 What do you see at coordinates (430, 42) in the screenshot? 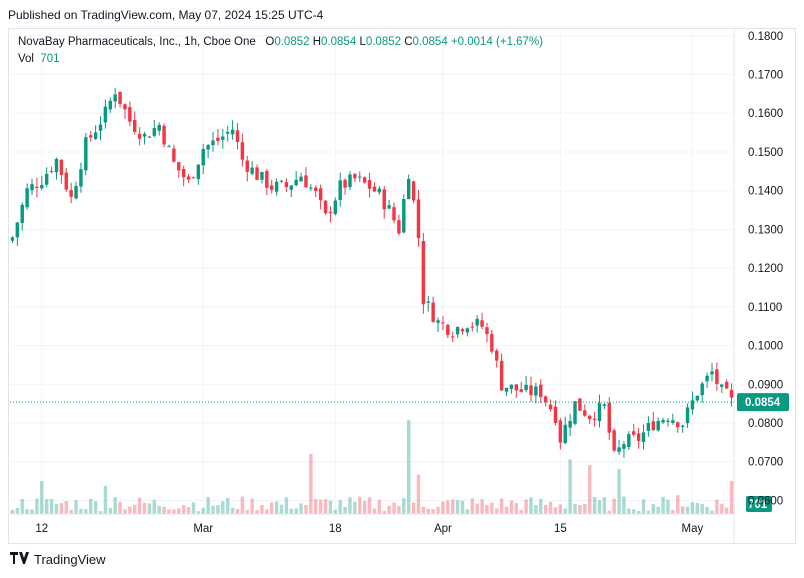
I see `close-value: 0.0854` at bounding box center [430, 42].